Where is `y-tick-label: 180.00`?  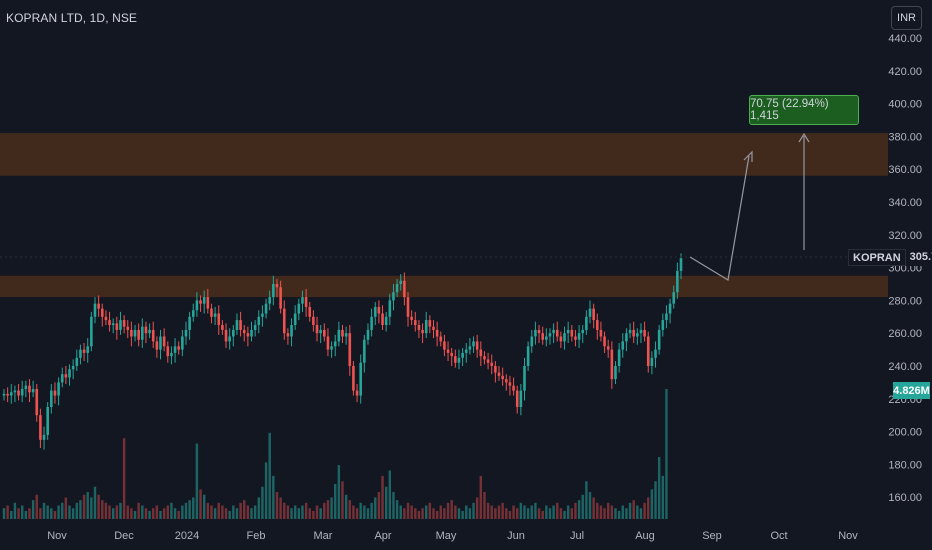 y-tick-label: 180.00 is located at coordinates (905, 465).